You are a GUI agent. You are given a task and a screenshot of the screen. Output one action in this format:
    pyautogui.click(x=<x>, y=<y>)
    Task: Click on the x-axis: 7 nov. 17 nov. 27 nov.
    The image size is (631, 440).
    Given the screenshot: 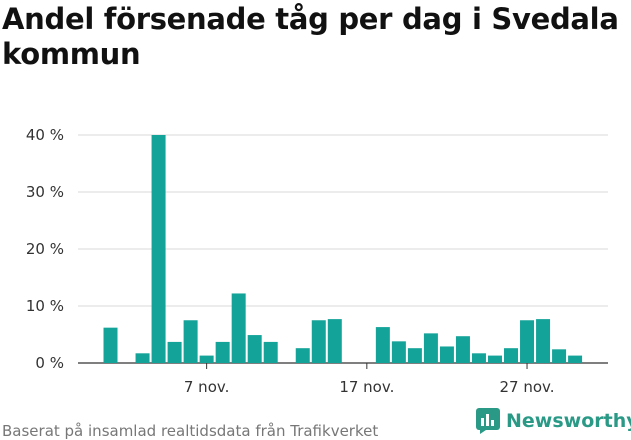 What is the action you would take?
    pyautogui.click(x=369, y=379)
    